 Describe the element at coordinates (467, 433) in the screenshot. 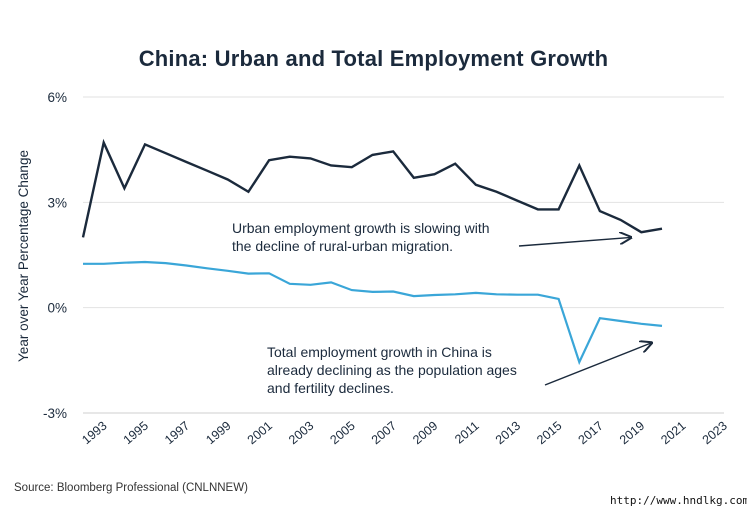

I see `x-tick-label: 2011` at that location.